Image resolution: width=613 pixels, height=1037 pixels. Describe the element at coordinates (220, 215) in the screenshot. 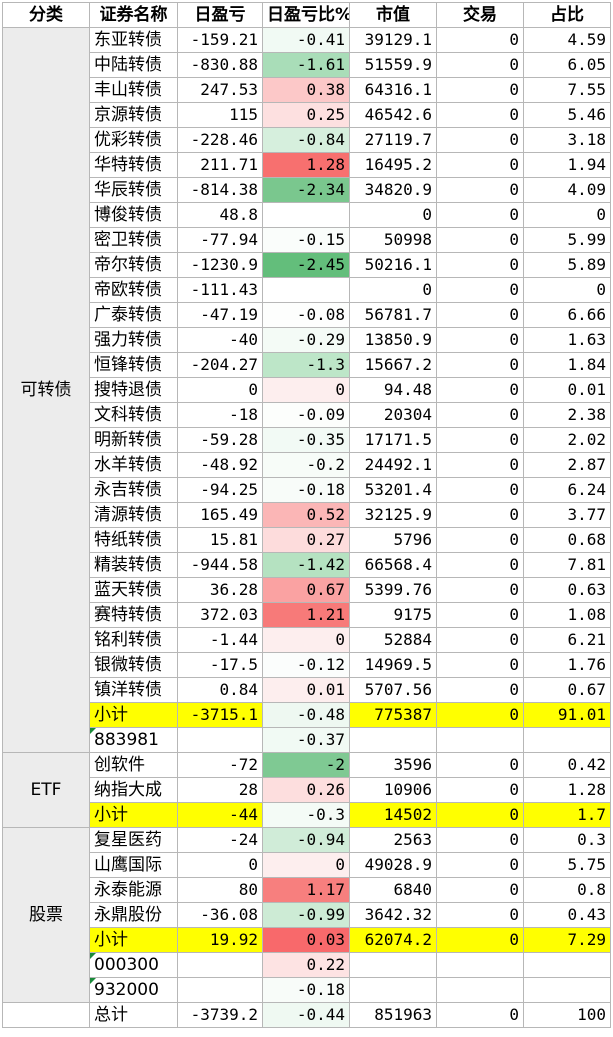

I see `daily-pnl-cell: 48.8` at that location.